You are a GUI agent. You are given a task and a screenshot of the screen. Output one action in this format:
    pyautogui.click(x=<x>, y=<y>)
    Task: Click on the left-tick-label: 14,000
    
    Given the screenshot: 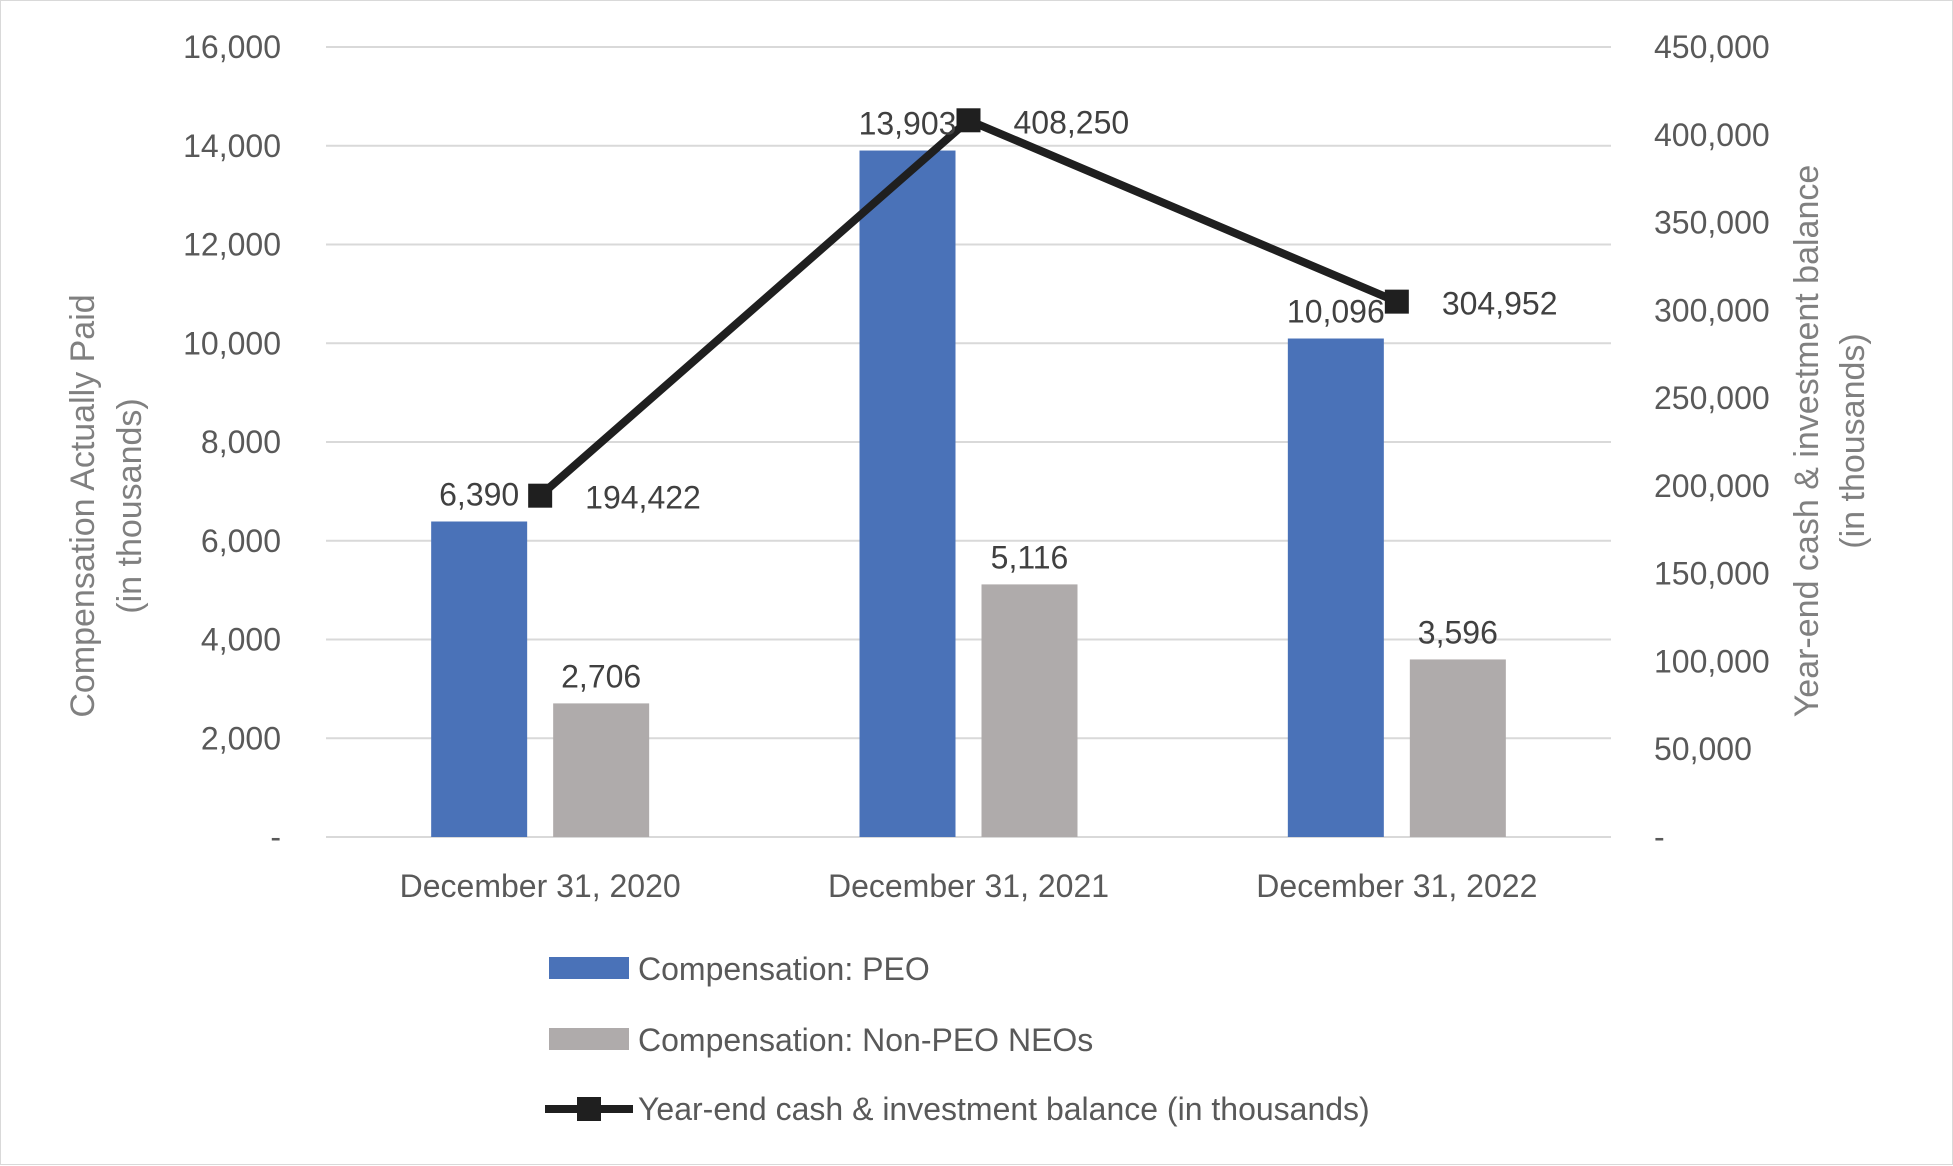 What is the action you would take?
    pyautogui.click(x=232, y=146)
    